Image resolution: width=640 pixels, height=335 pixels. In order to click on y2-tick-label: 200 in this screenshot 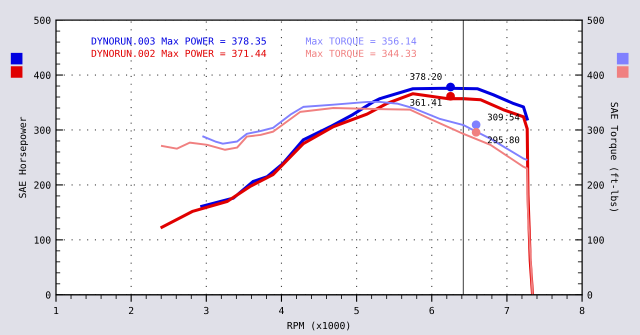, I will do `click(596, 185)`.